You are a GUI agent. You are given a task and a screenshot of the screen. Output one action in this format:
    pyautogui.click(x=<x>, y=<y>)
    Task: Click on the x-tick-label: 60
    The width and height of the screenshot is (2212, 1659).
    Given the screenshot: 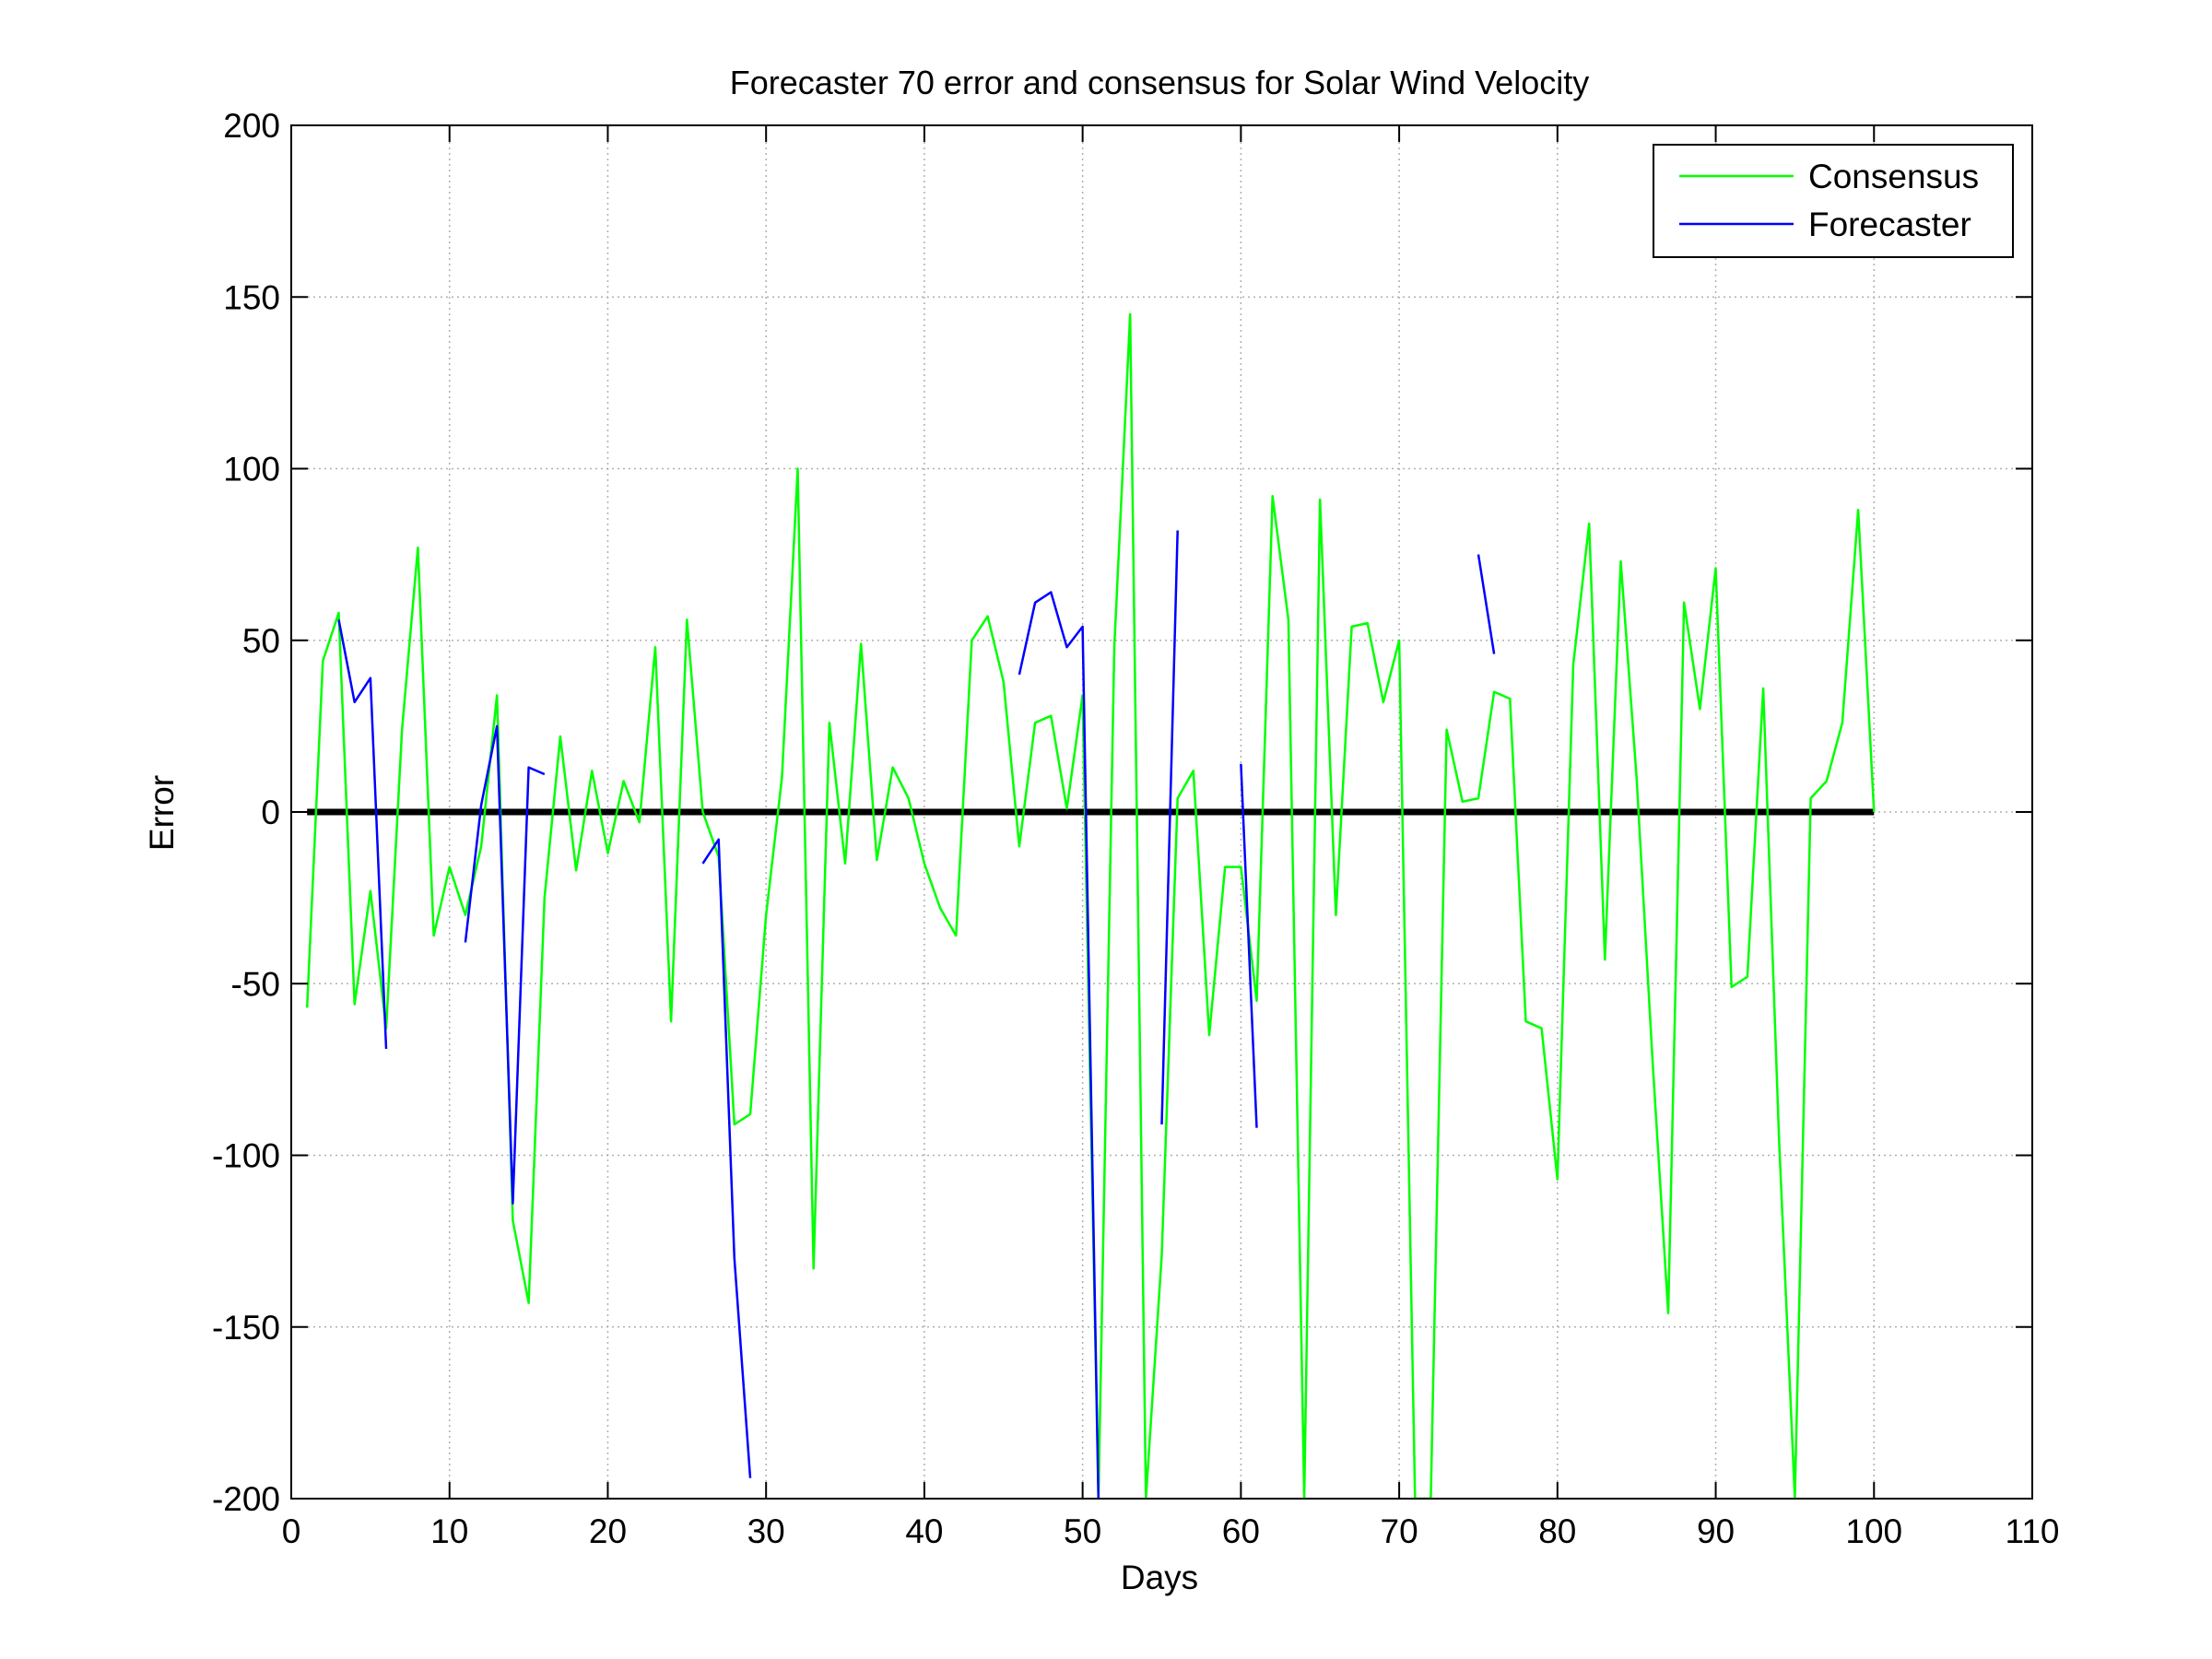 What is the action you would take?
    pyautogui.click(x=1241, y=1531)
    